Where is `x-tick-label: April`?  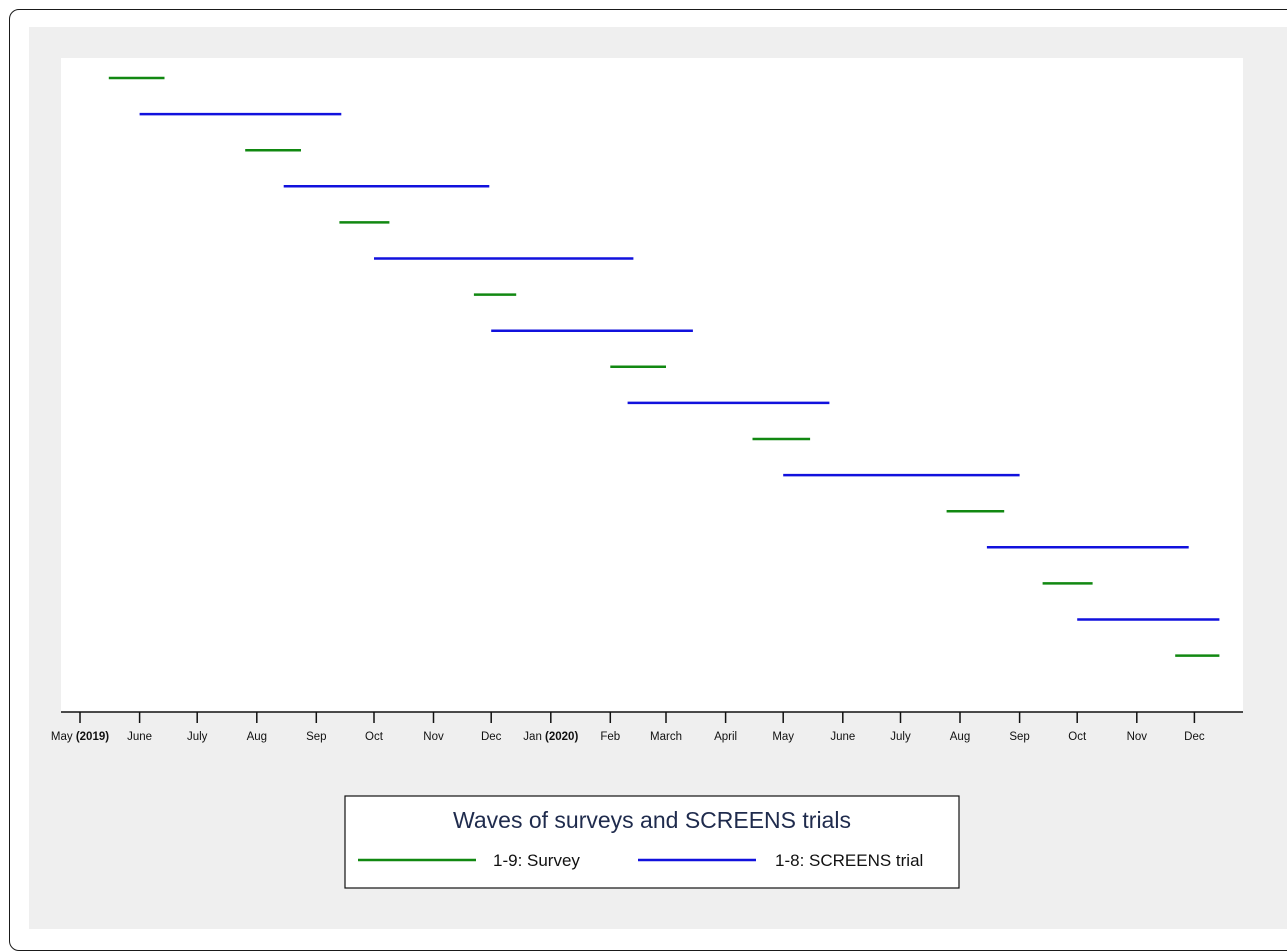
x-tick-label: April is located at coordinates (725, 737).